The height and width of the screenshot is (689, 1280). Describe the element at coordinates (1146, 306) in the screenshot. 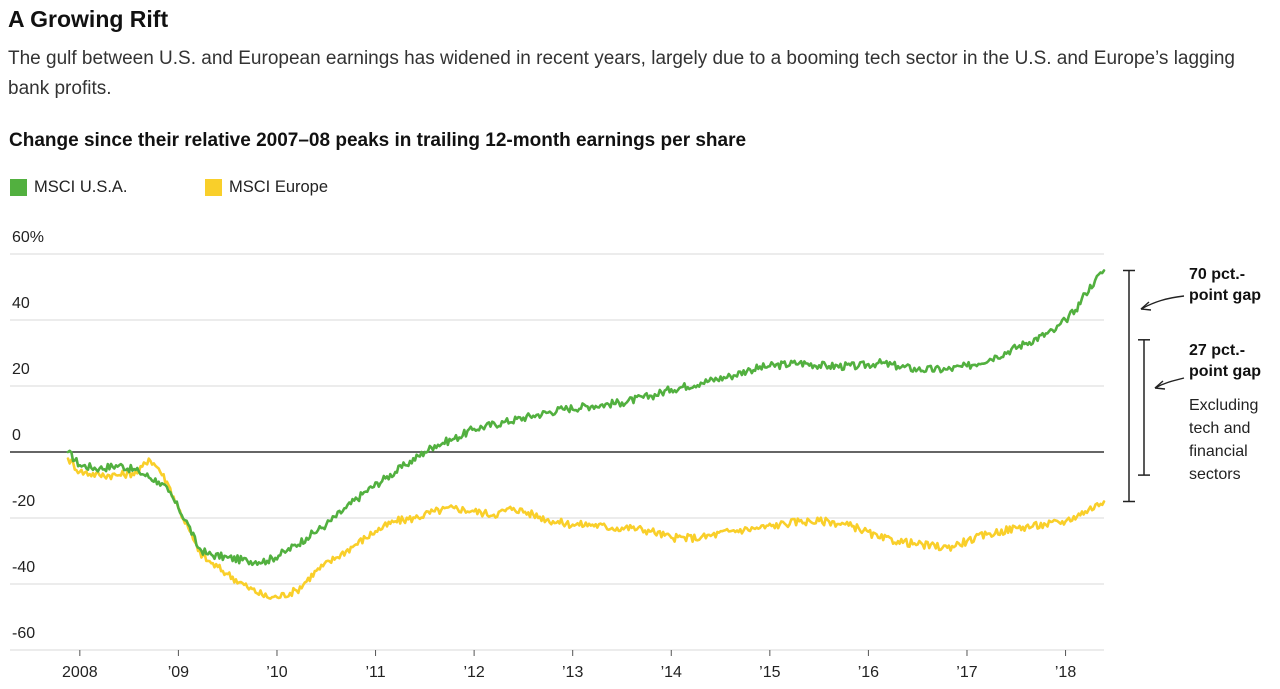

I see `arrow-head-gap-total` at that location.